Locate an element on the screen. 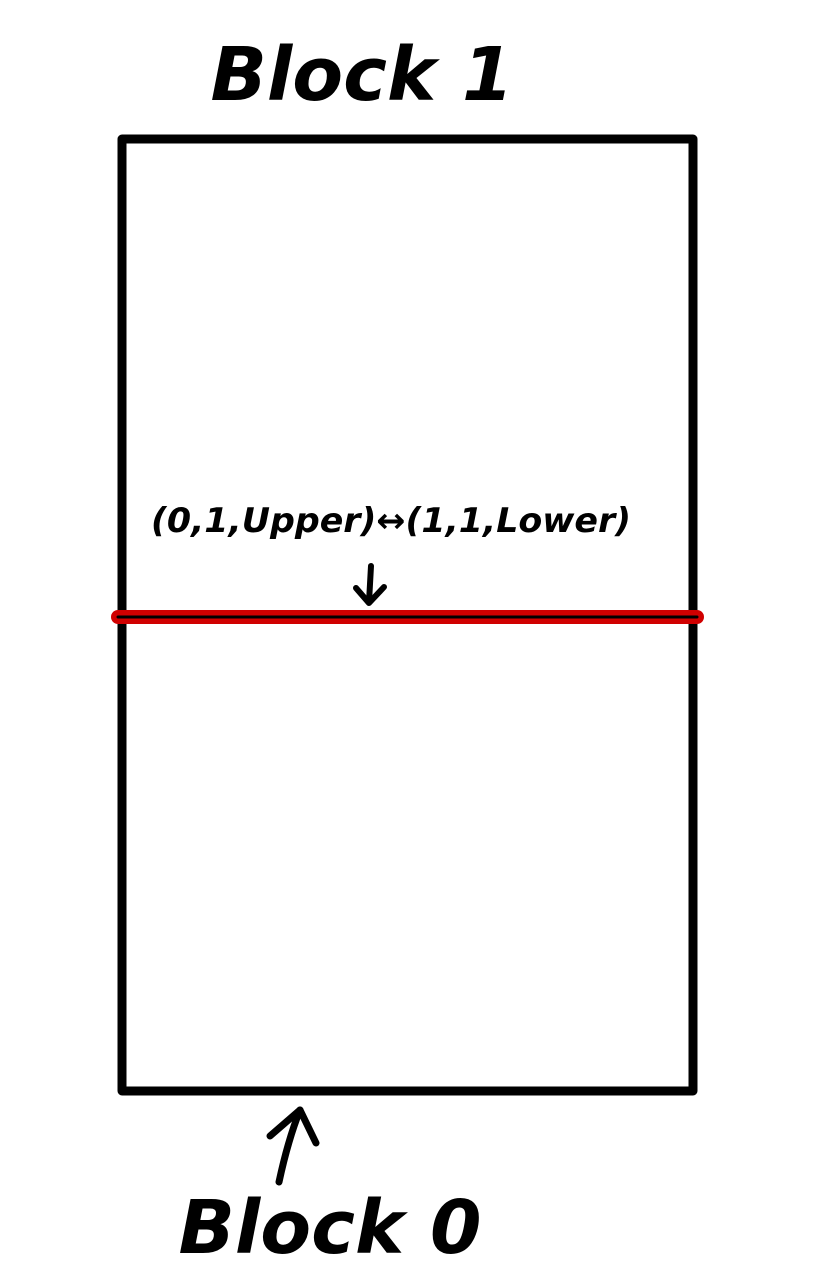  block-0-label: Block 0 is located at coordinates (330, 1228).